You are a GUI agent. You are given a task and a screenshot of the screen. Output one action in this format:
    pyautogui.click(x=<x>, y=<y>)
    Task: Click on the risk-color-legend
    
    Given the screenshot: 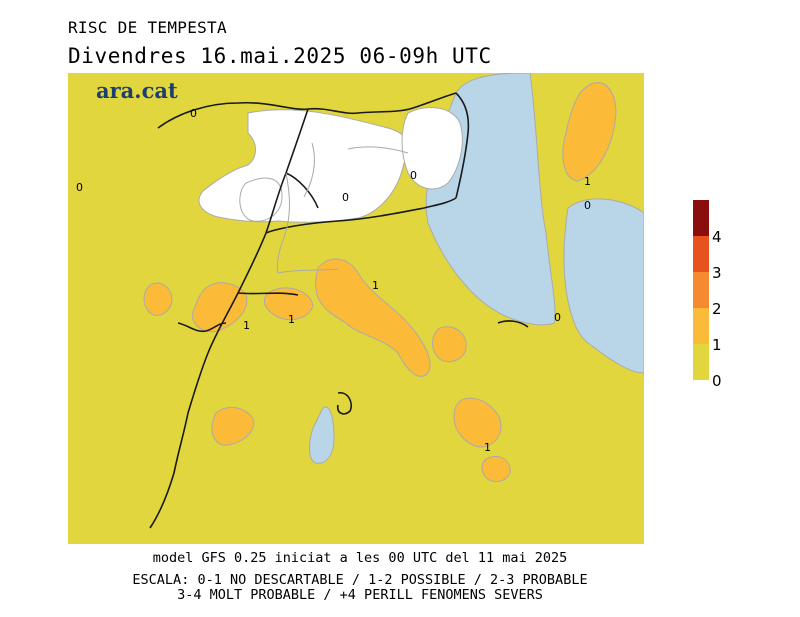 What is the action you would take?
    pyautogui.click(x=701, y=290)
    